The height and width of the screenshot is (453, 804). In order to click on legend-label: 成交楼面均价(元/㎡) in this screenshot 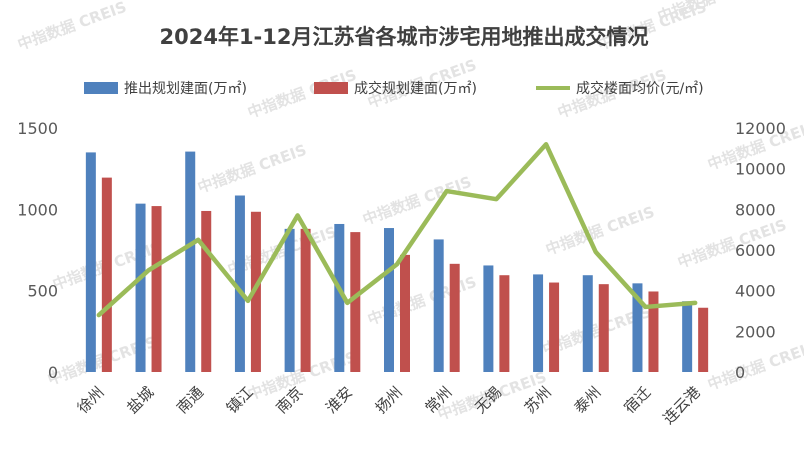, I will do `click(640, 88)`.